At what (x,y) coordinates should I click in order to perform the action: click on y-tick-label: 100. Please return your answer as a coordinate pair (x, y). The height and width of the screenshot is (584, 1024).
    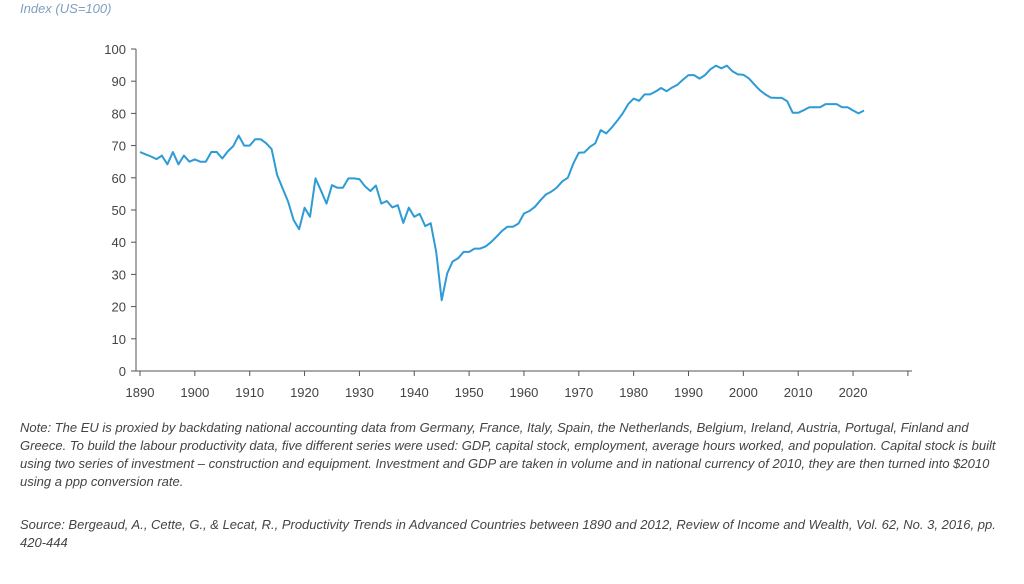
    Looking at the image, I should click on (115, 49).